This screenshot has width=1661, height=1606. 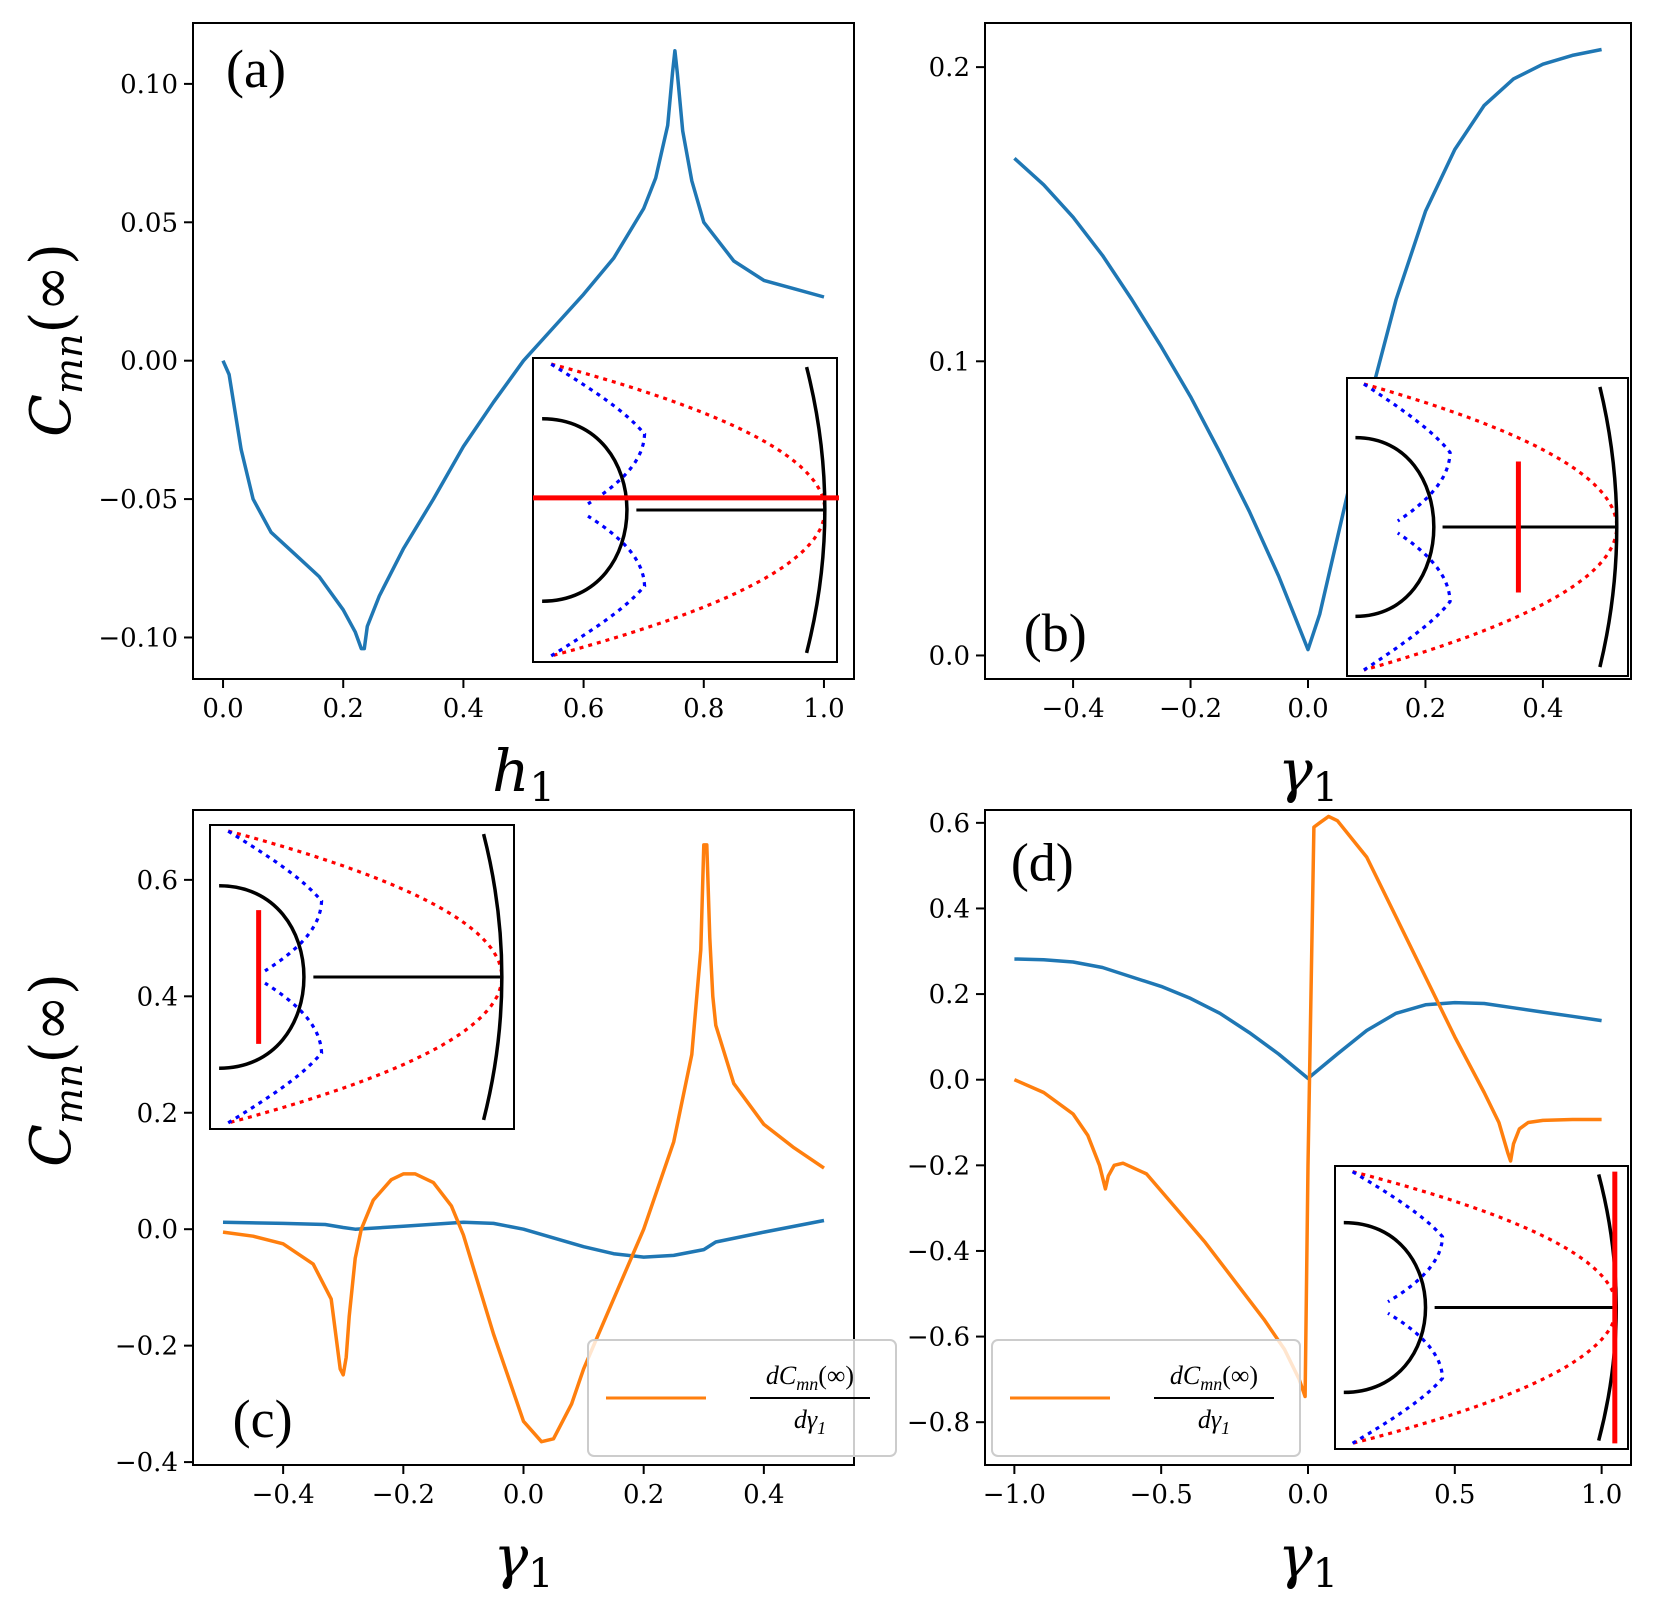 What do you see at coordinates (938, 1338) in the screenshot?
I see `y-tick-label: −0.6` at bounding box center [938, 1338].